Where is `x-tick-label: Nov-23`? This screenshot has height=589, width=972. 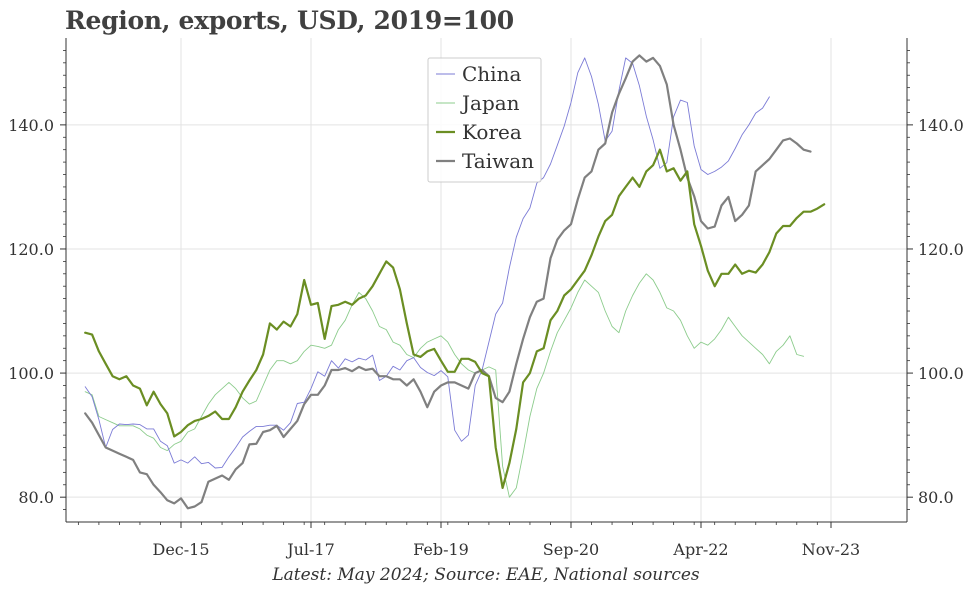
x-tick-label: Nov-23 is located at coordinates (831, 549).